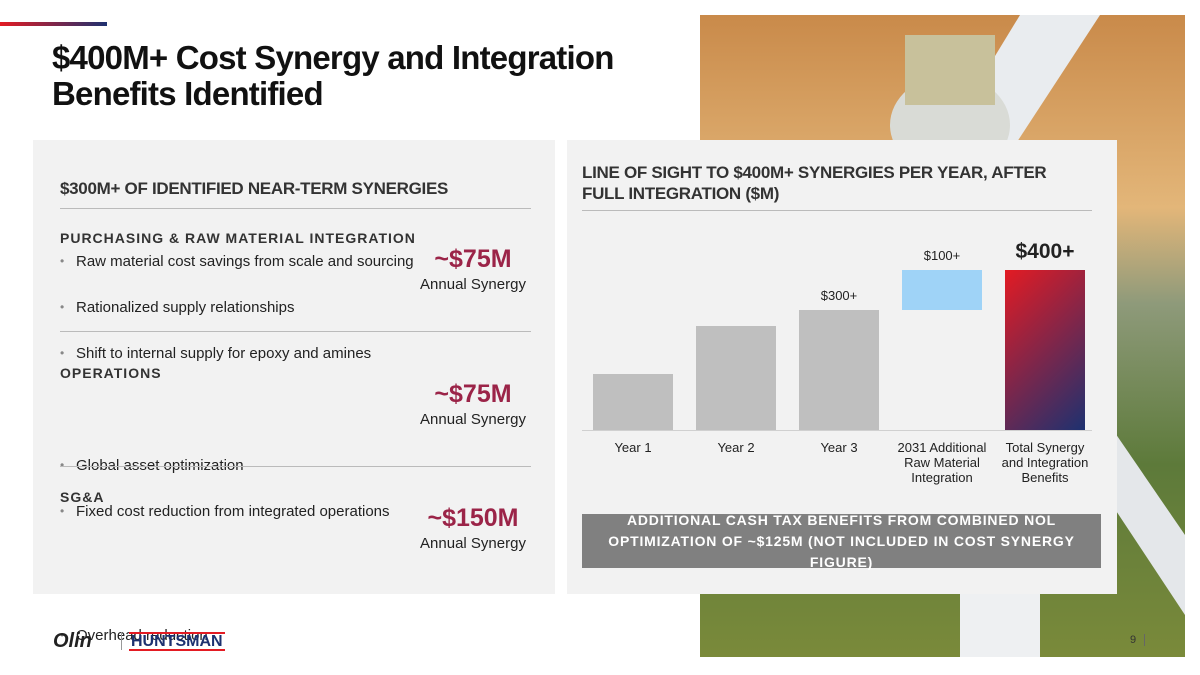 The height and width of the screenshot is (675, 1200). I want to click on bullet: Overhead reduction, so click(321, 635).